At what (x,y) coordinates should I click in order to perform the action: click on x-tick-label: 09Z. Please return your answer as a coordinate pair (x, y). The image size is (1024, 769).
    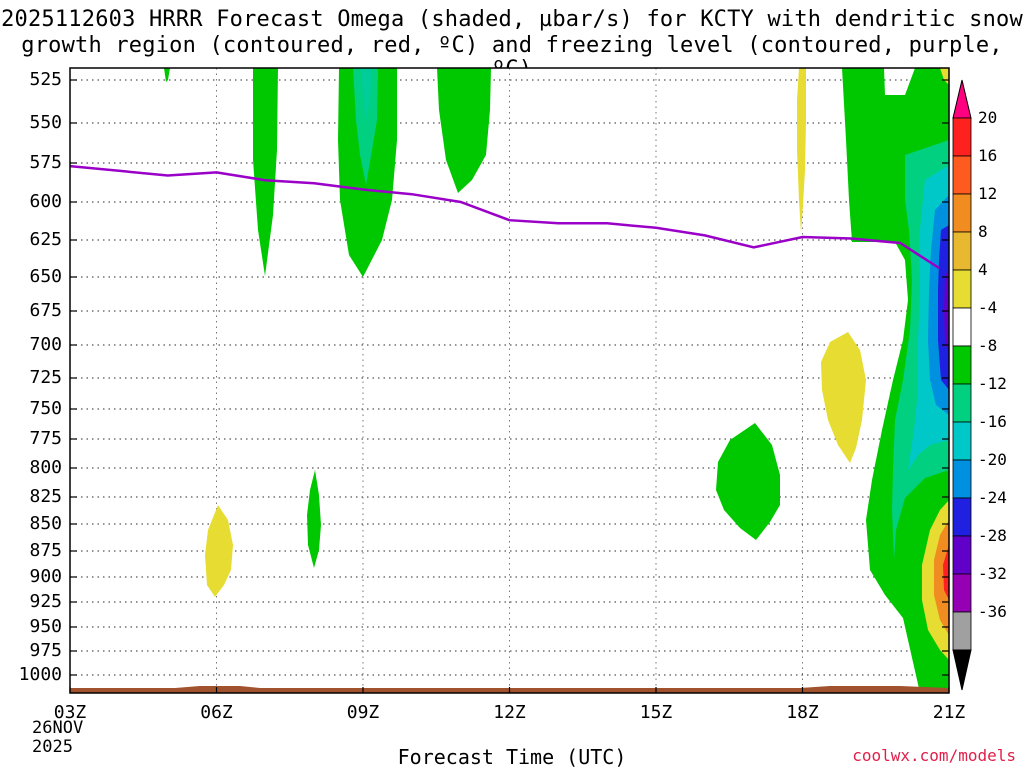
    Looking at the image, I should click on (363, 712).